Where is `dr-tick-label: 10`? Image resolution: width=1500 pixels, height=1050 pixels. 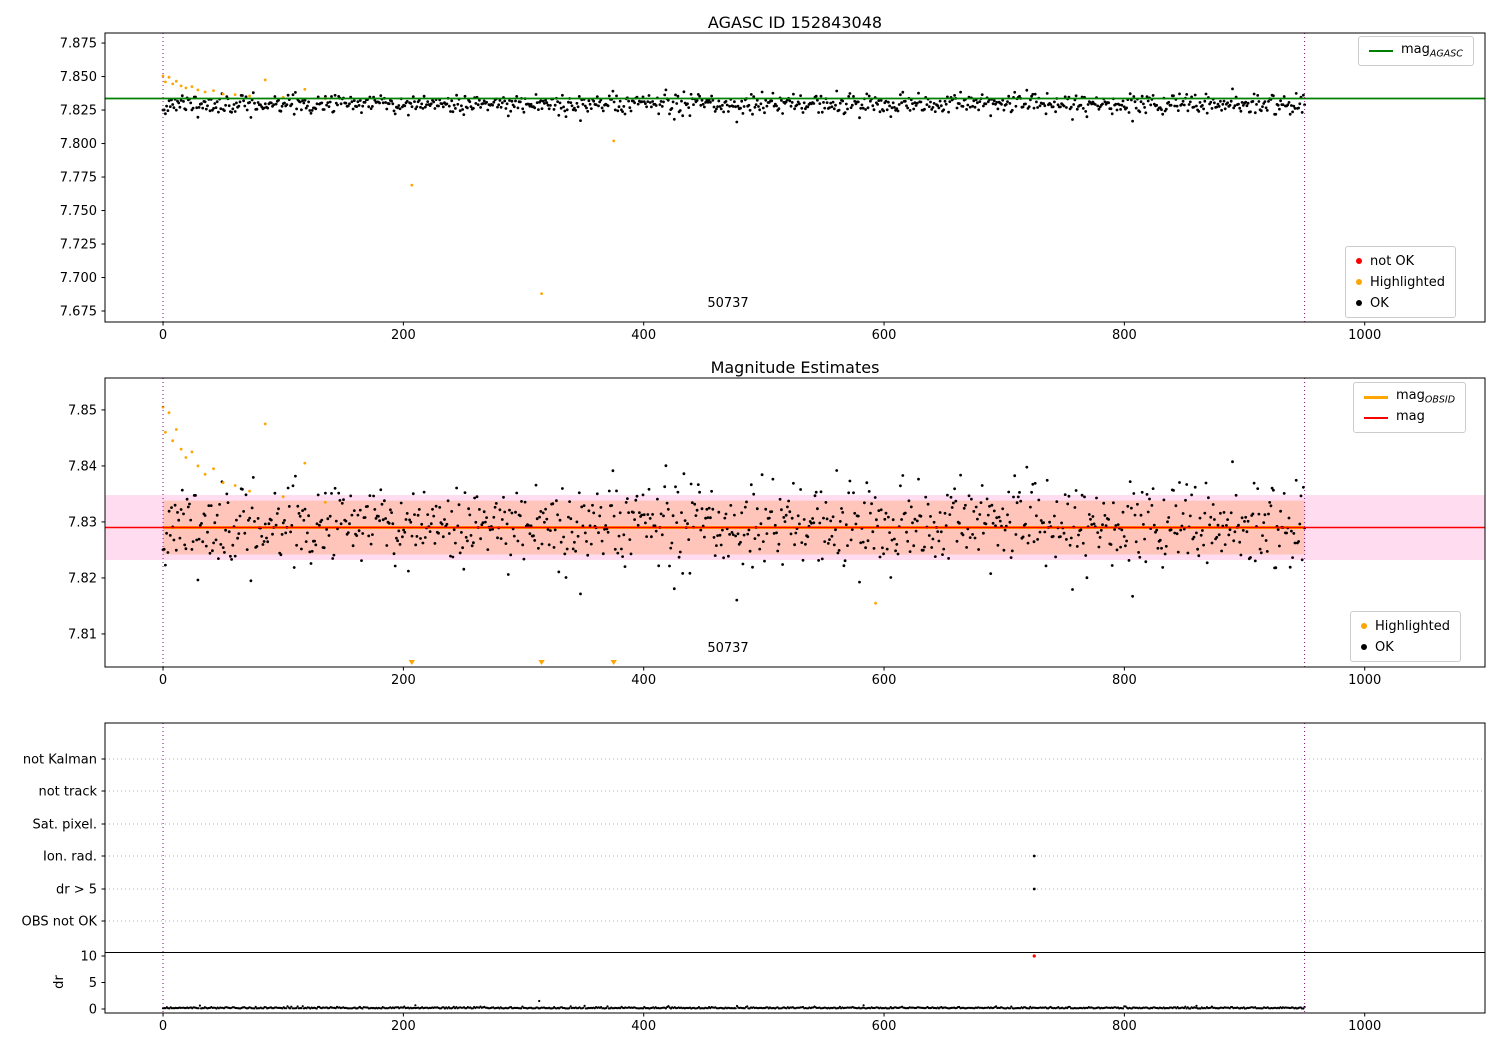 dr-tick-label: 10 is located at coordinates (88, 957).